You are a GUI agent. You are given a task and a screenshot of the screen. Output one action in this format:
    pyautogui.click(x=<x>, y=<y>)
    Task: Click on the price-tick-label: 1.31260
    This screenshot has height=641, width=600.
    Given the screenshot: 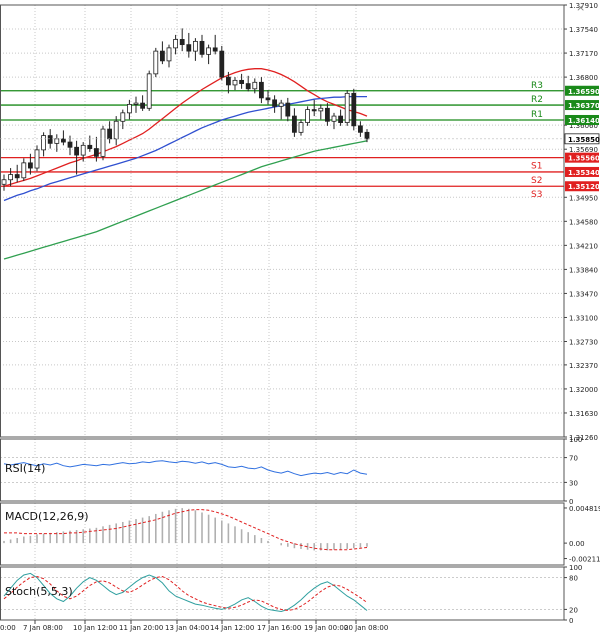 What is the action you would take?
    pyautogui.click(x=583, y=438)
    